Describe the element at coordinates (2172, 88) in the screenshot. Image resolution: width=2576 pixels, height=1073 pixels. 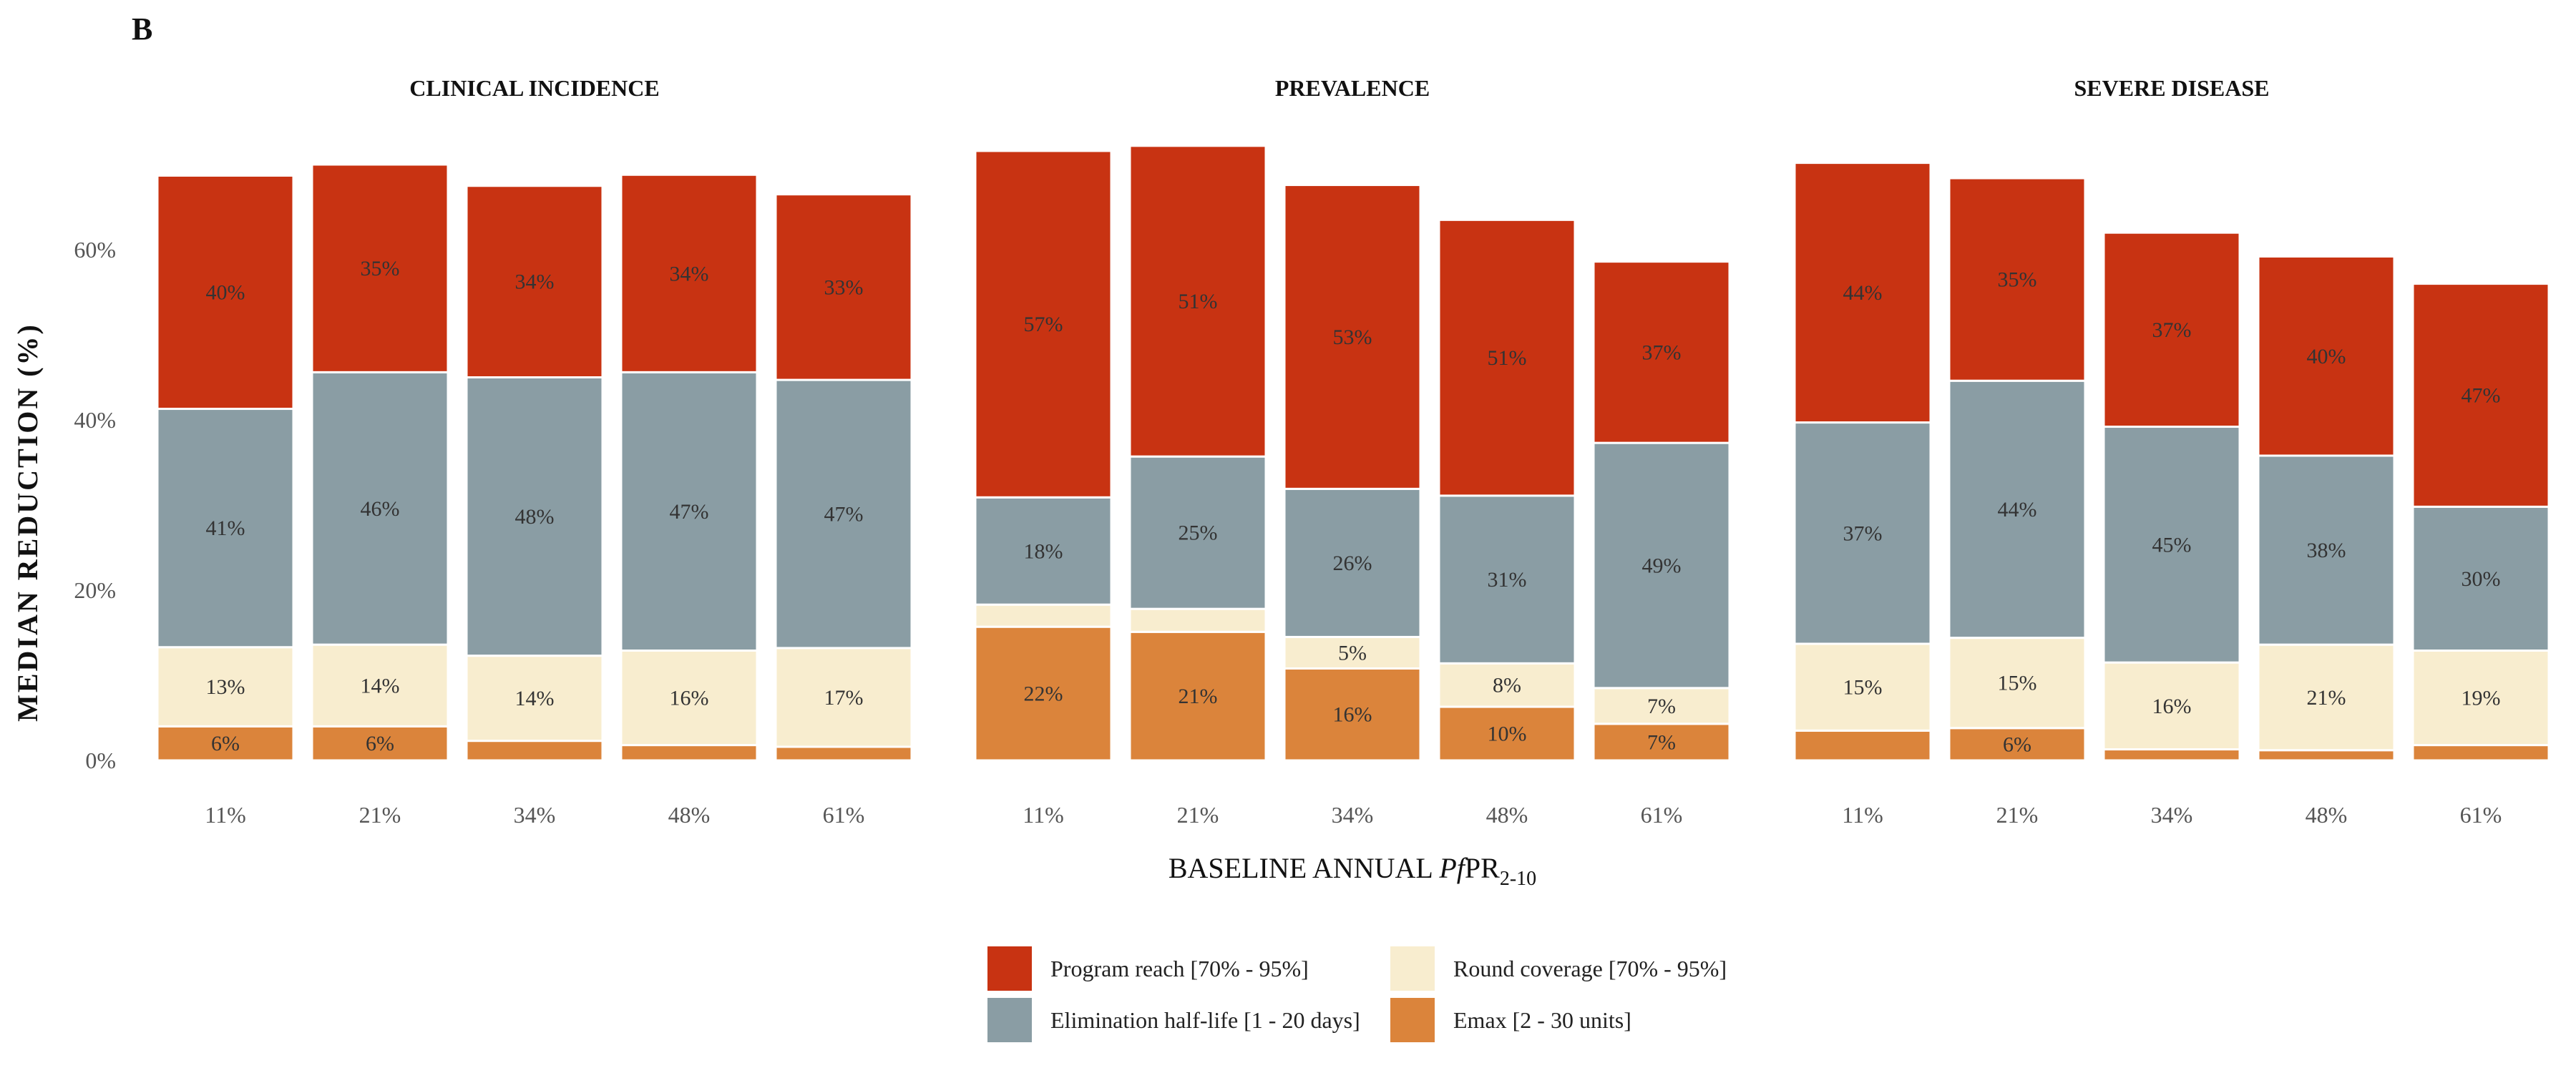
I see `panel-title: SEVERE DISEASE` at that location.